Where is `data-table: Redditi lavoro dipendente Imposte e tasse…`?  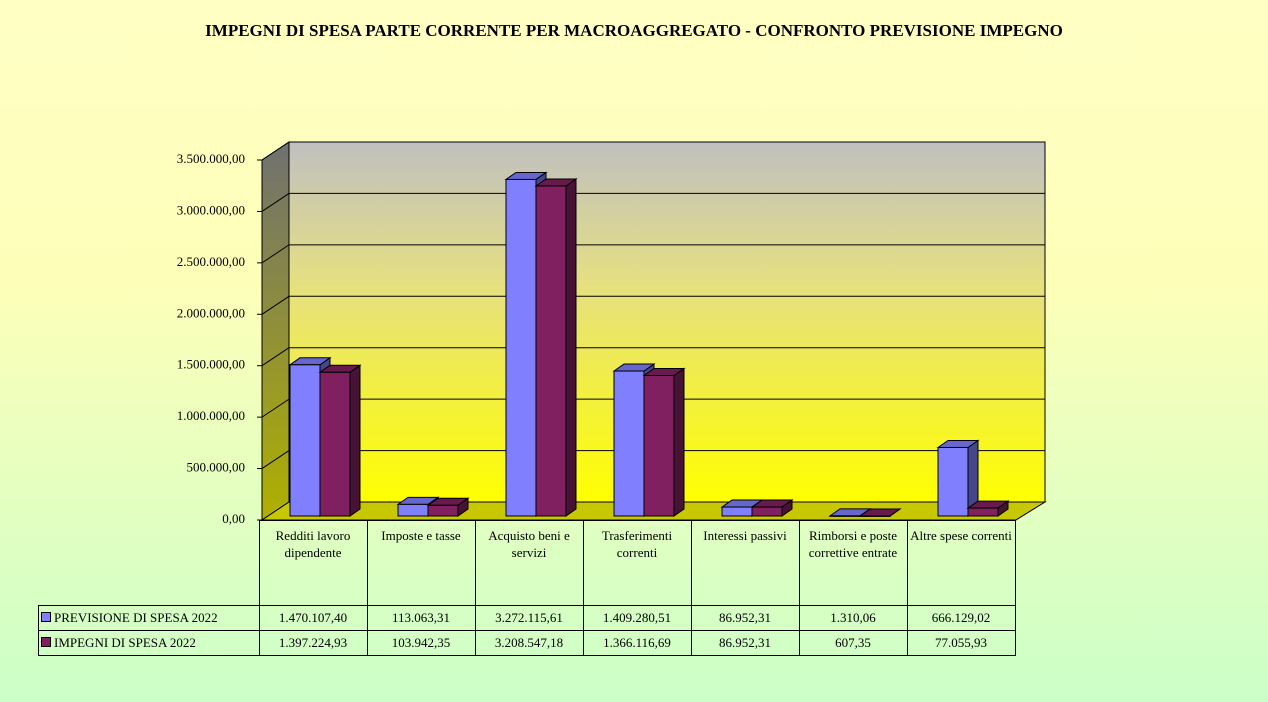
data-table: Redditi lavoro dipendente Imposte e tasse… is located at coordinates (527, 588).